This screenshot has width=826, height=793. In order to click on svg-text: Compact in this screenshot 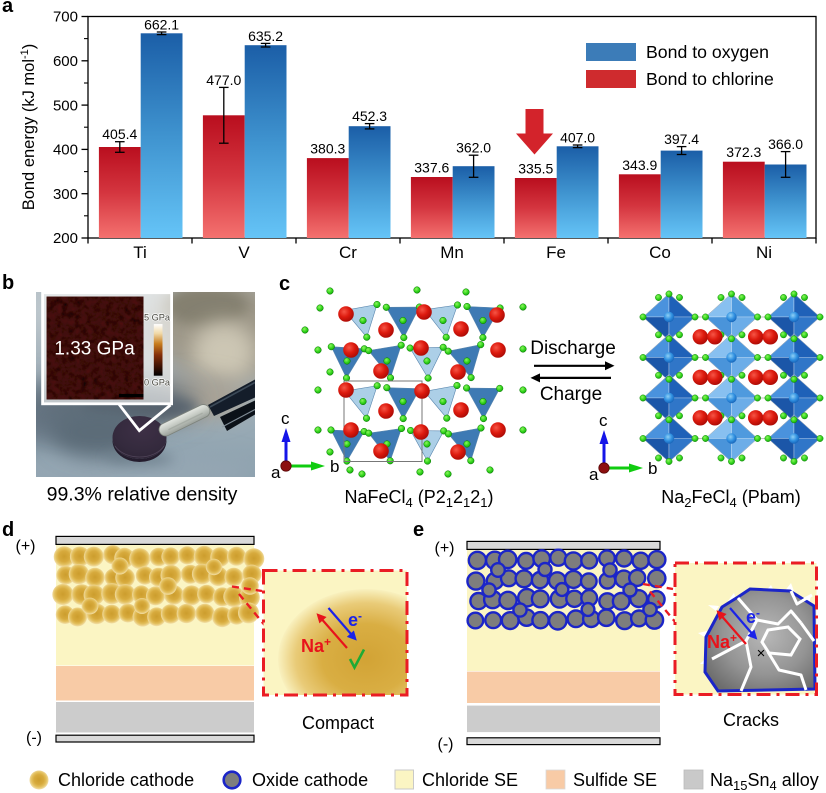, I will do `click(338, 723)`.